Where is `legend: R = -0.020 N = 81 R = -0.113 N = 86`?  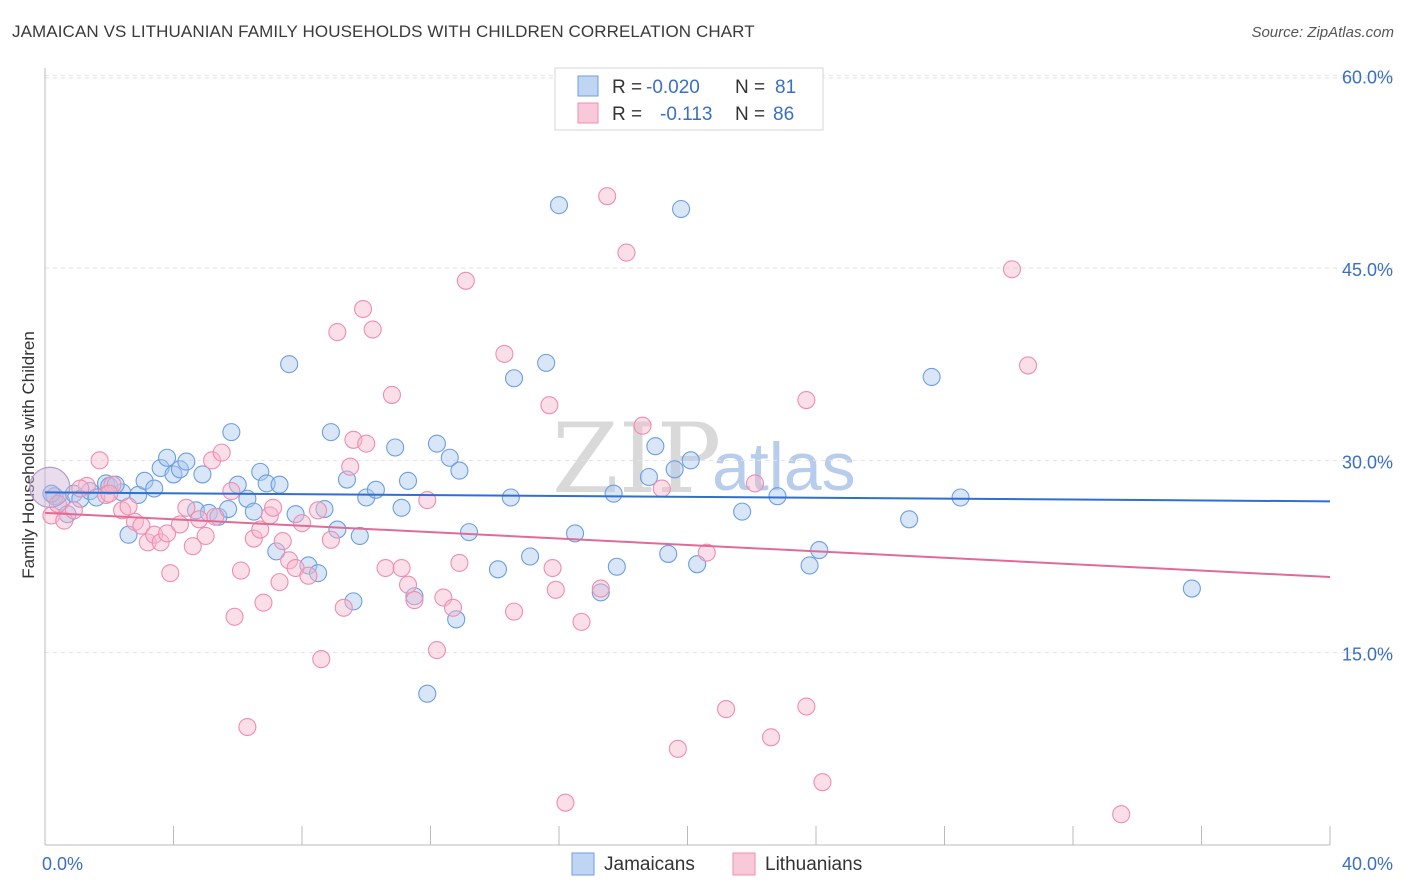
legend: R = -0.020 N = 81 R = -0.113 N = 86 is located at coordinates (689, 99).